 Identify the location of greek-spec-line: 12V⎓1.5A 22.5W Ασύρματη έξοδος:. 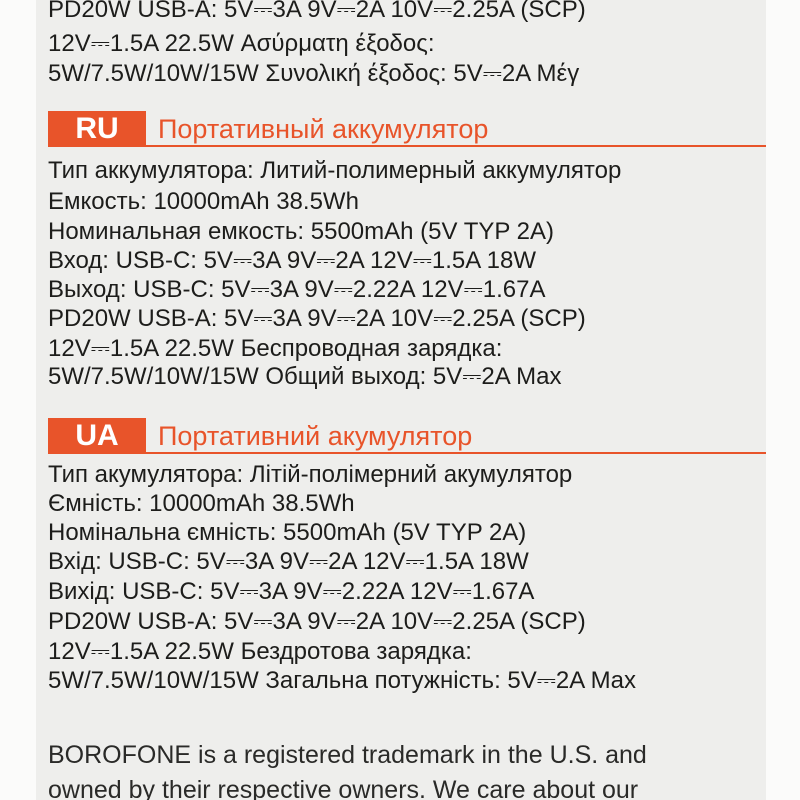
(241, 43).